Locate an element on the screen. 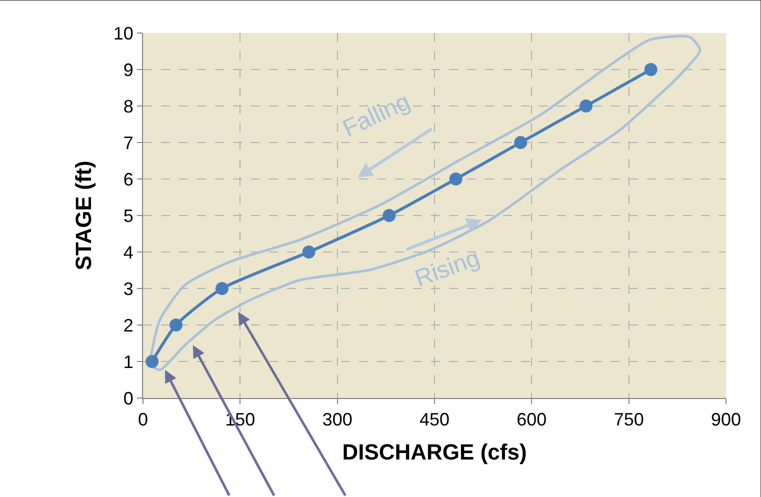 This screenshot has height=497, width=761. x-axis-title: DISCHARGE (cfs) is located at coordinates (434, 452).